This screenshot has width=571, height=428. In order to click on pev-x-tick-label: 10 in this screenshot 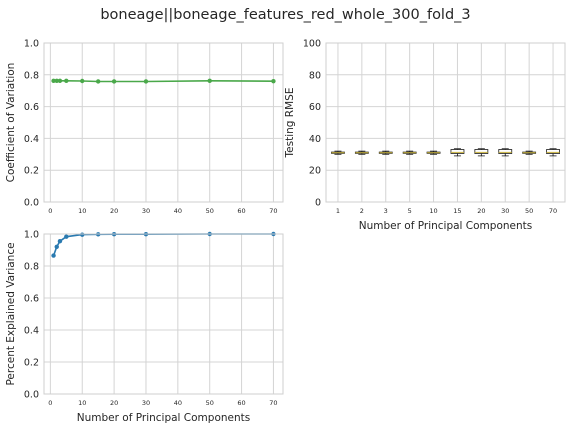, I will do `click(82, 403)`.